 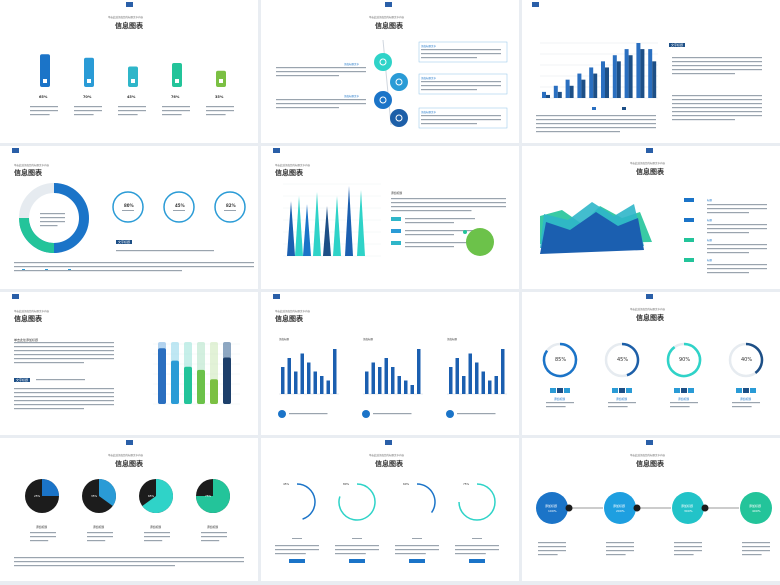 What do you see at coordinates (745, 399) in the screenshot?
I see `ring-caption: 添加标题` at bounding box center [745, 399].